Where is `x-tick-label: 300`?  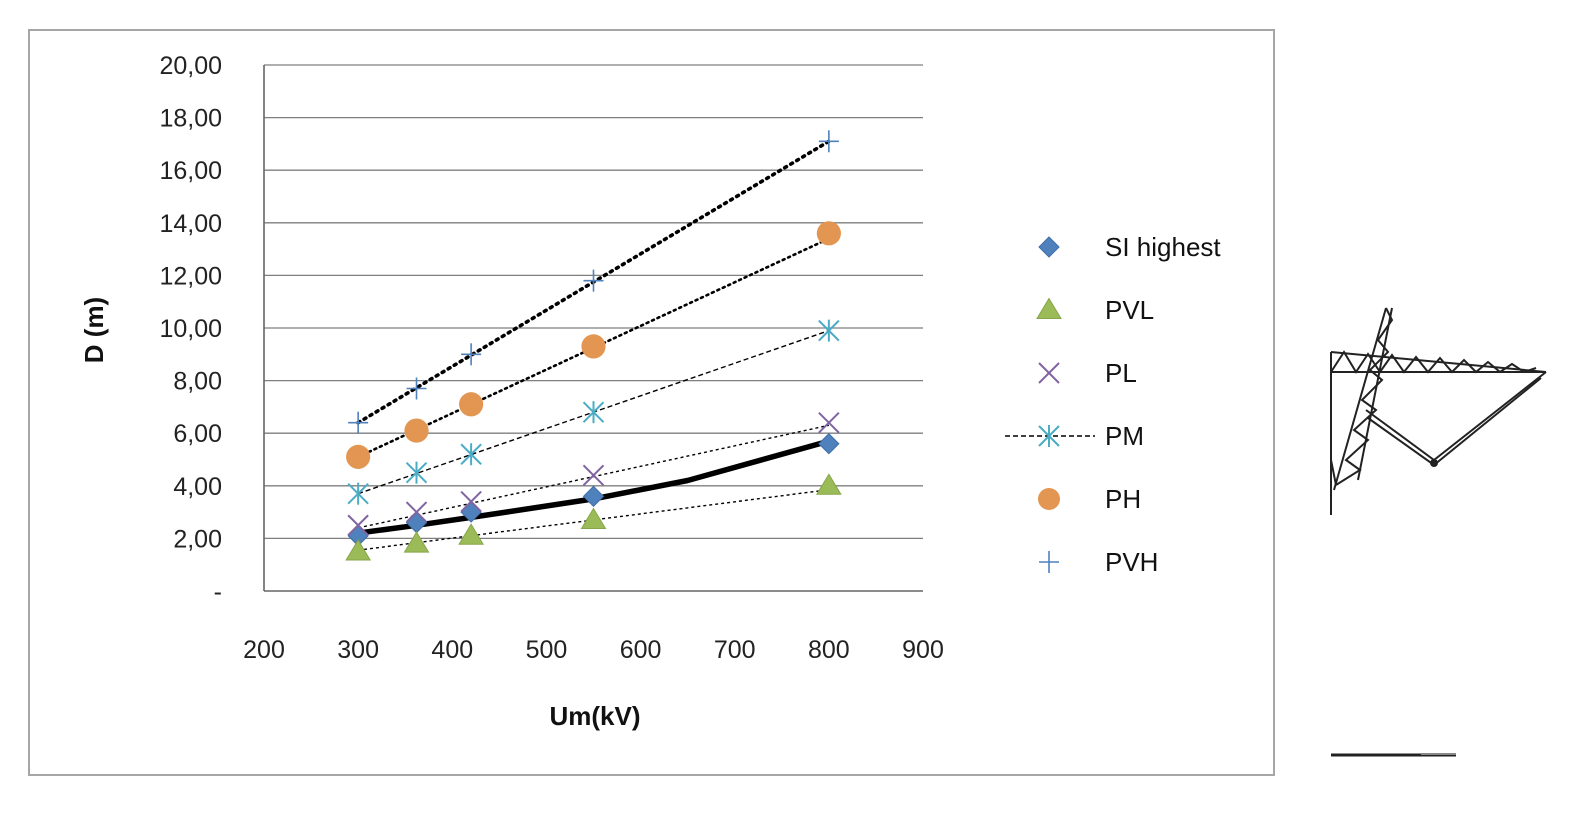 x-tick-label: 300 is located at coordinates (358, 650).